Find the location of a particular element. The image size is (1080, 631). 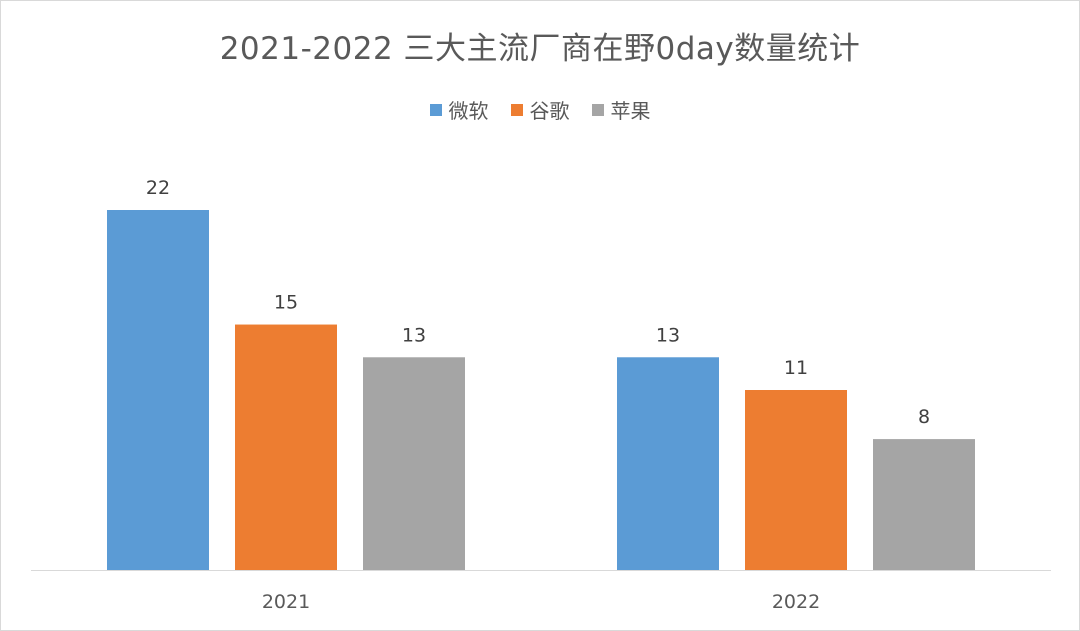

legend-swatch-microsoft is located at coordinates (435, 109).